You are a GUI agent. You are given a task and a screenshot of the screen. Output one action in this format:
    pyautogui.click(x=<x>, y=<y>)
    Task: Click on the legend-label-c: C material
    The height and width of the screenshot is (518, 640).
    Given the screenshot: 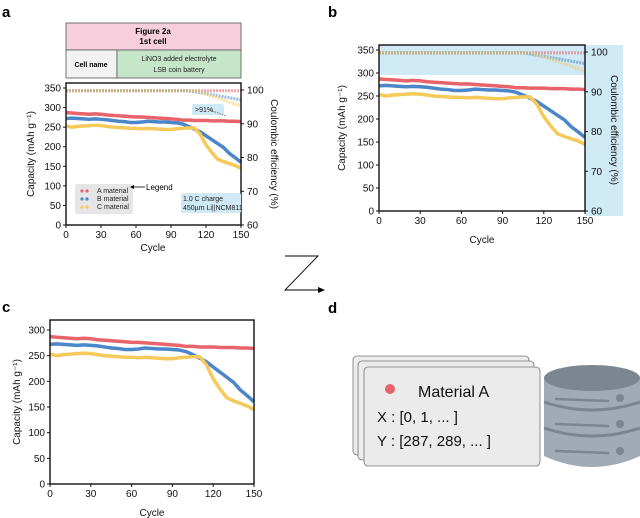 What is the action you would take?
    pyautogui.click(x=113, y=207)
    